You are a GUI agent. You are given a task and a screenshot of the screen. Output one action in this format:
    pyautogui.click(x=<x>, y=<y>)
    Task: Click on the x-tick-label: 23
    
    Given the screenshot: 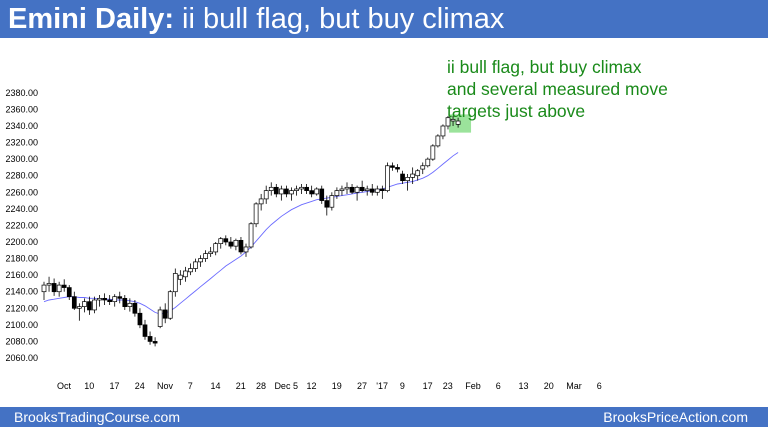 What is the action you would take?
    pyautogui.click(x=448, y=386)
    